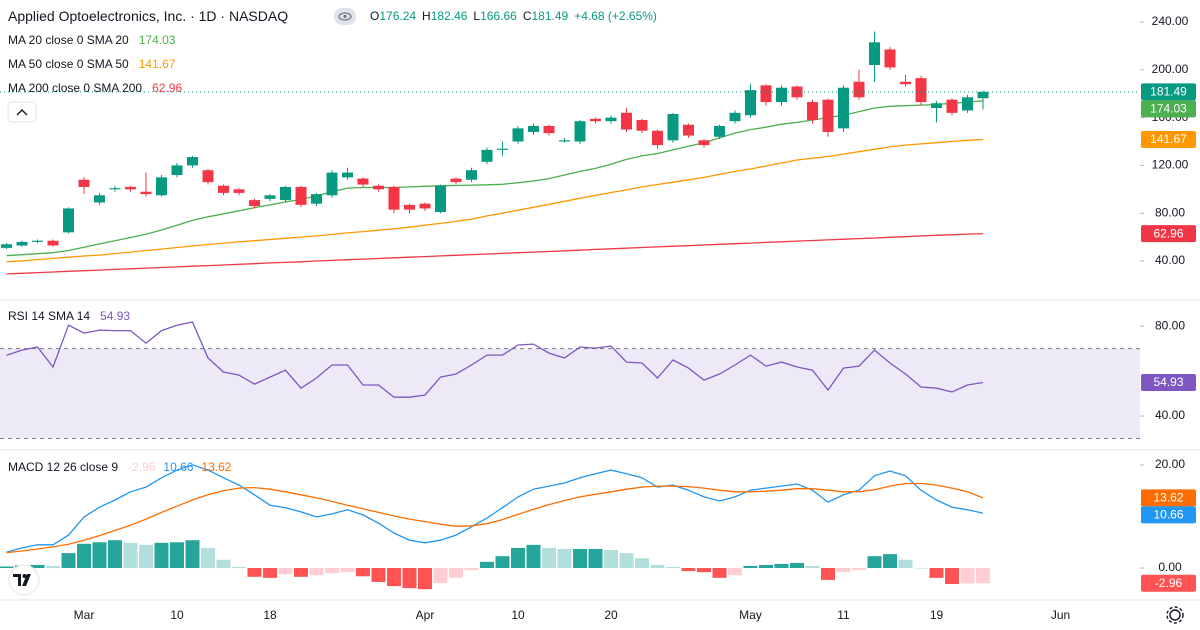  I want to click on rsi-band, so click(570, 393).